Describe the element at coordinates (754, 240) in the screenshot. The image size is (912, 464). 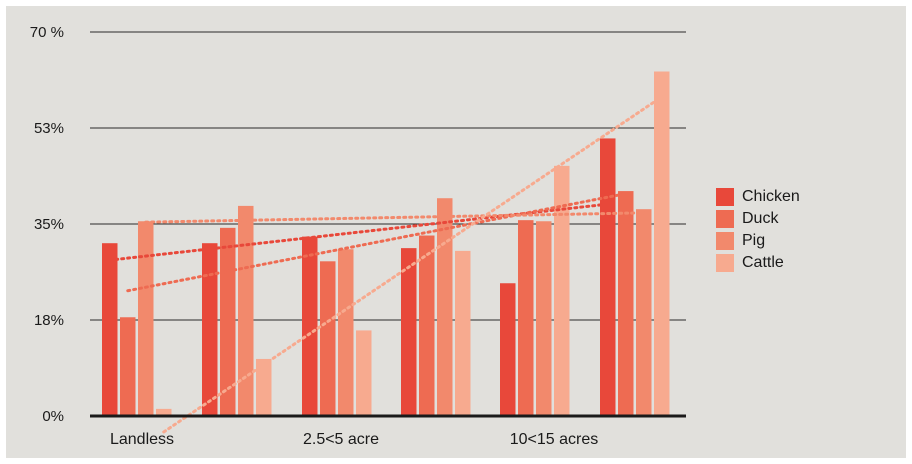
I see `legend-label: Pig` at that location.